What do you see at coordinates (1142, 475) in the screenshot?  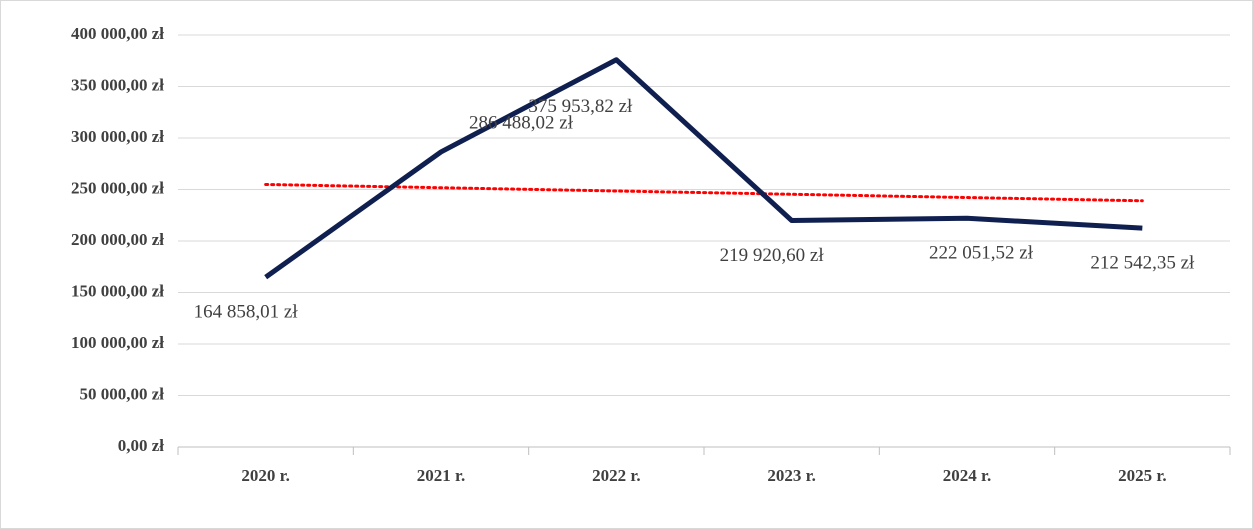 I see `x-tick-label: 2025 r.` at bounding box center [1142, 475].